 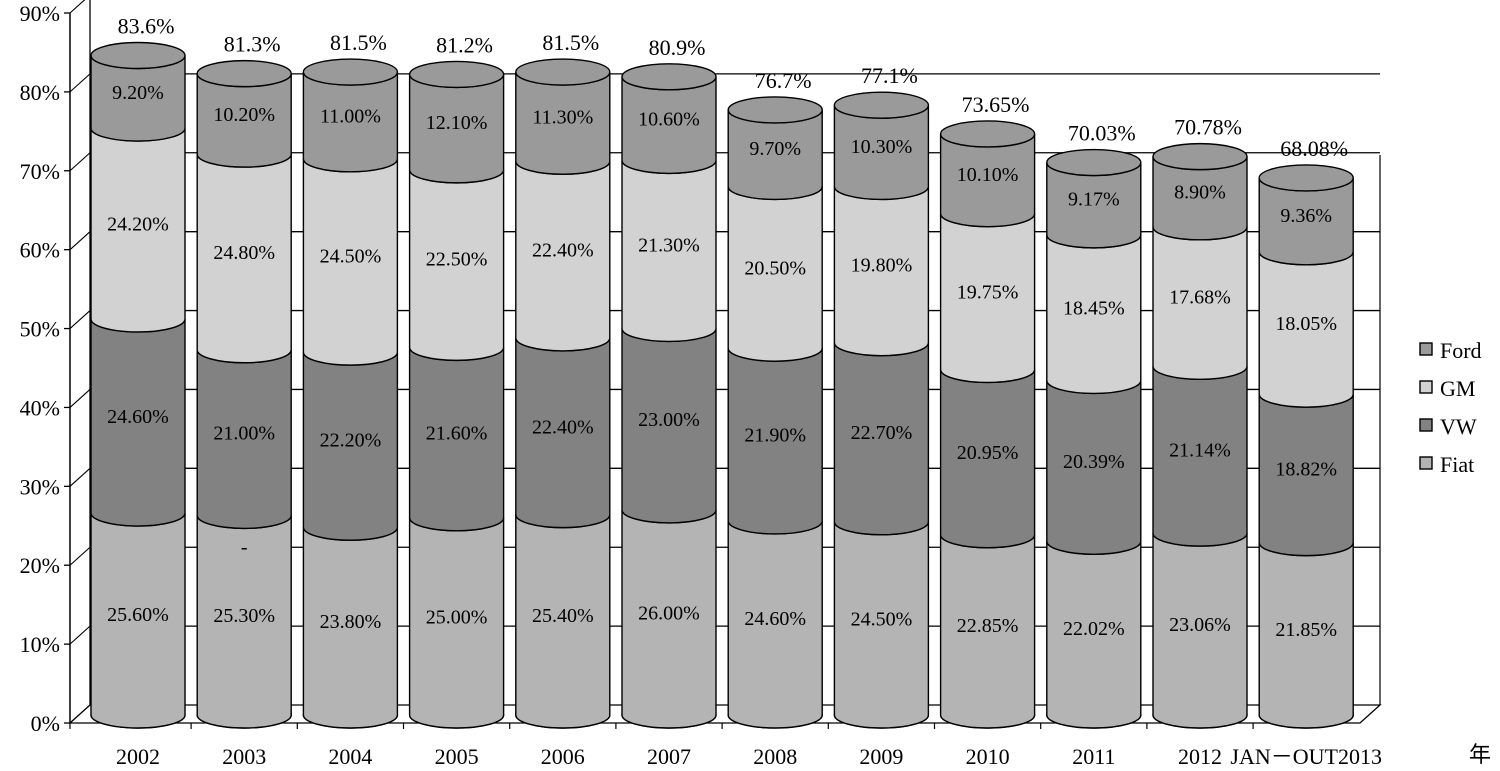 What do you see at coordinates (1306, 216) in the screenshot?
I see `data-label-ford: 9.36%` at bounding box center [1306, 216].